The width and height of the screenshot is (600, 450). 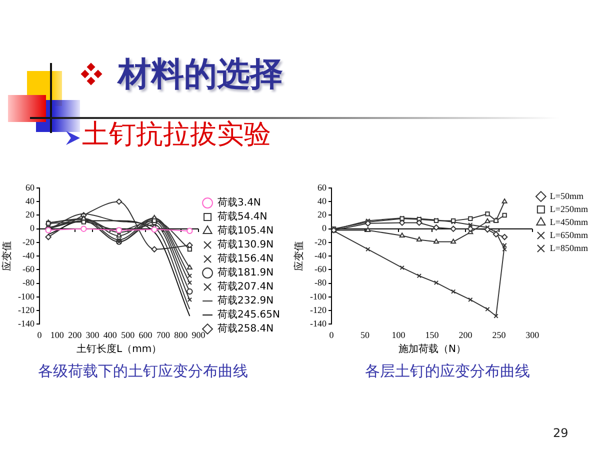 What do you see at coordinates (163, 335) in the screenshot?
I see `x-tick-label: 700` at bounding box center [163, 335].